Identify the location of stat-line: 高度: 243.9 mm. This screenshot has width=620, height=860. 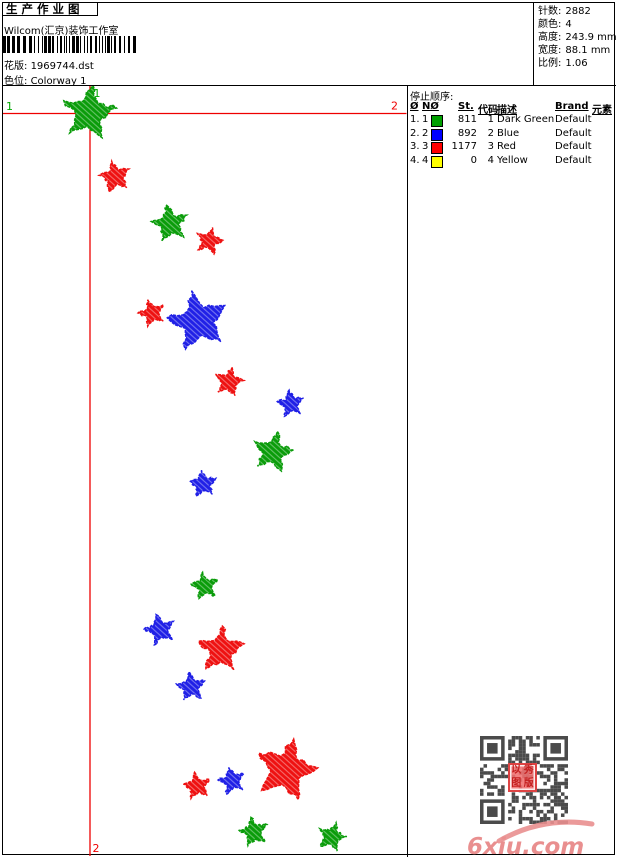
(577, 37).